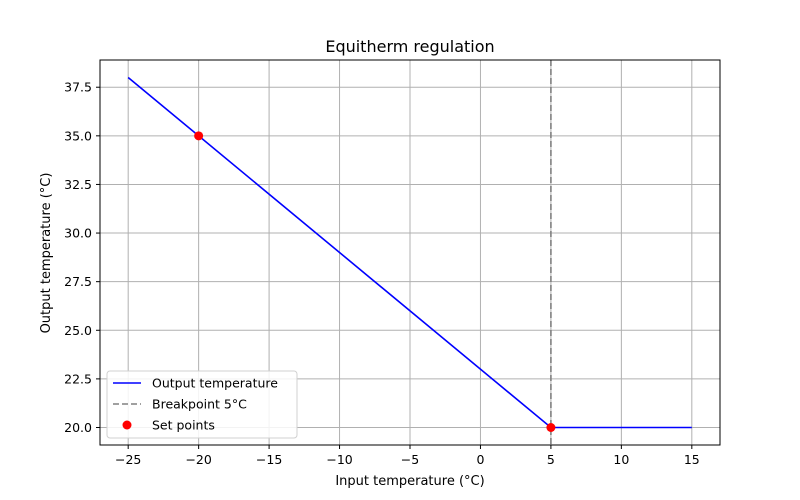 This screenshot has width=800, height=500. Describe the element at coordinates (78, 378) in the screenshot. I see `y-tick-label: 22.5` at that location.